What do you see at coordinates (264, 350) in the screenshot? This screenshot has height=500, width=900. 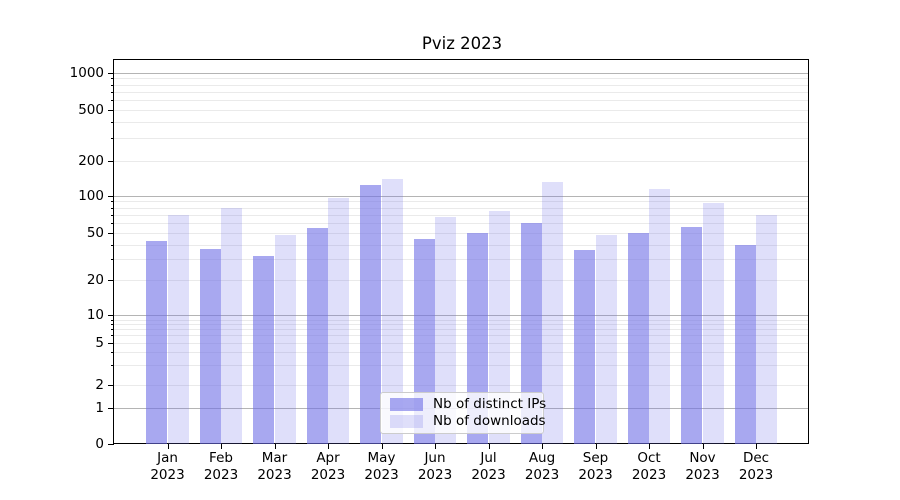 I see `bar-distinct-ips-mar` at bounding box center [264, 350].